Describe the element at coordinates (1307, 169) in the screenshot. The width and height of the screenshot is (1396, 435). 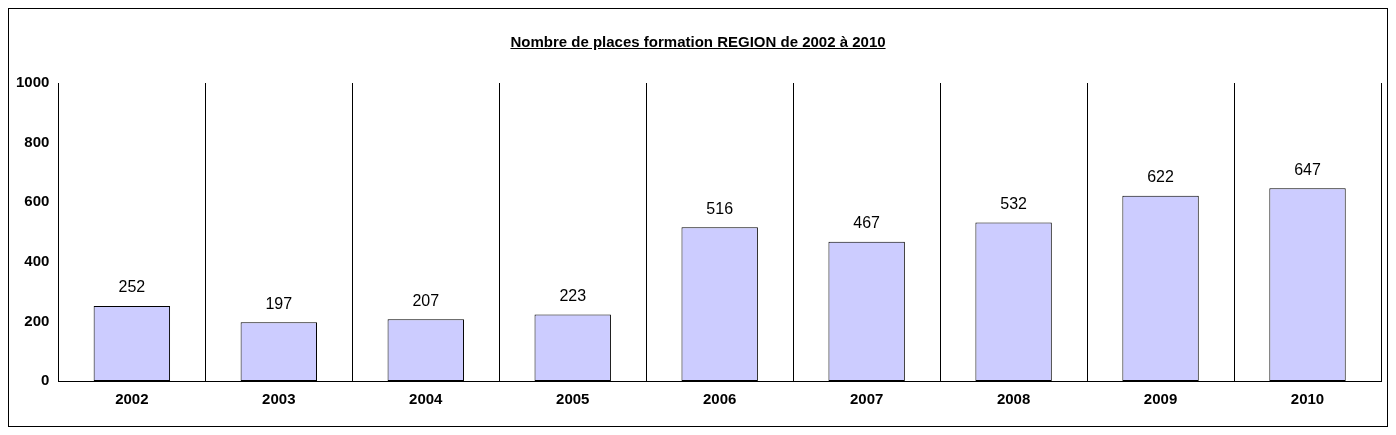
I see `data-label: 647` at that location.